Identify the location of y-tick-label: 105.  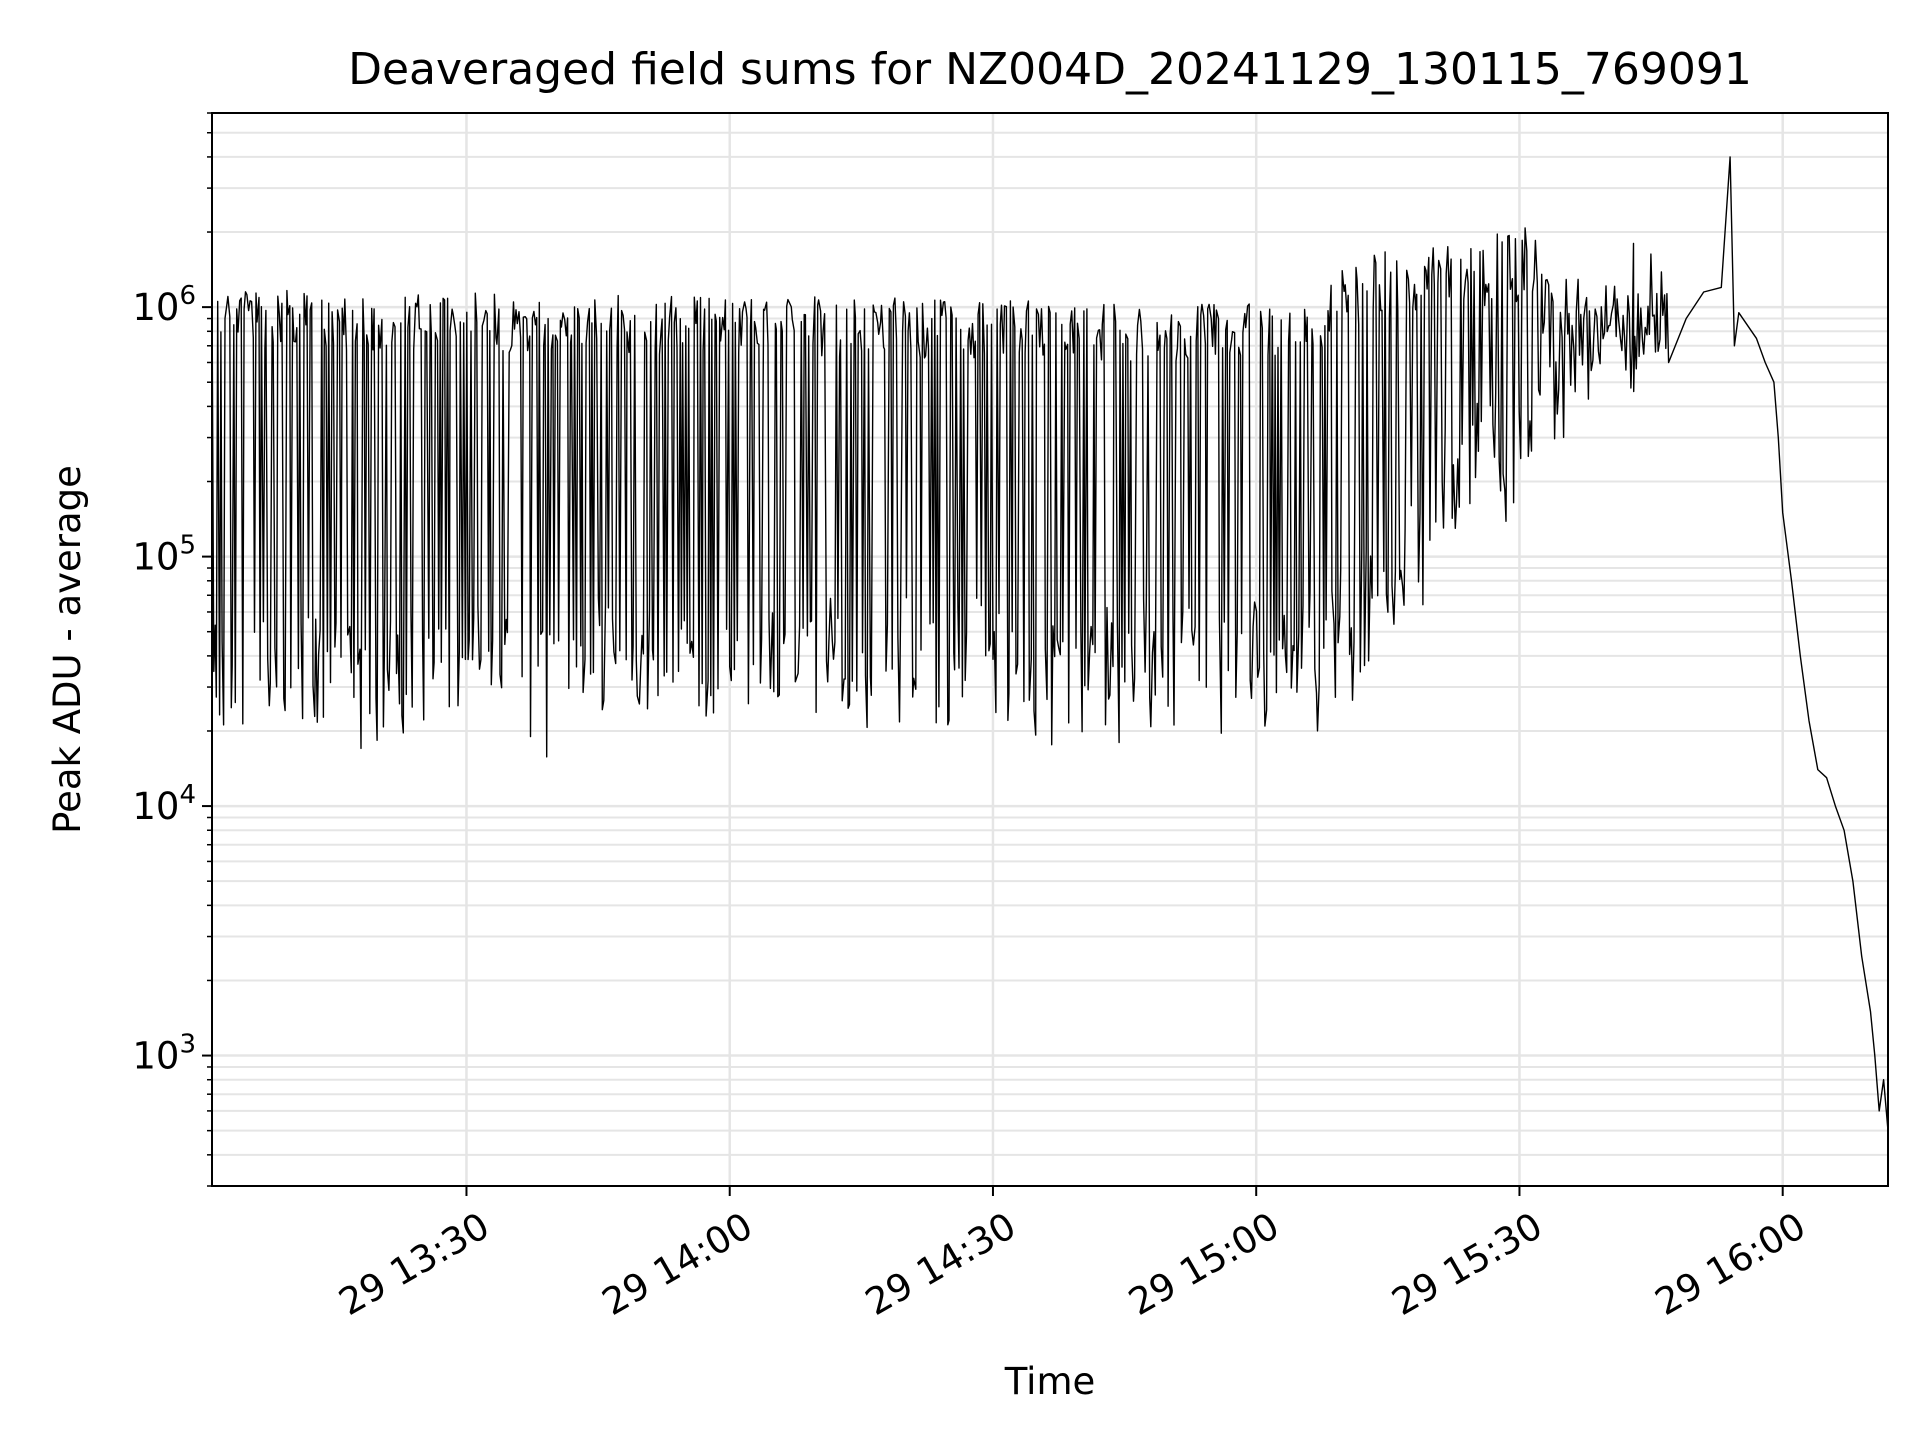
(164, 555).